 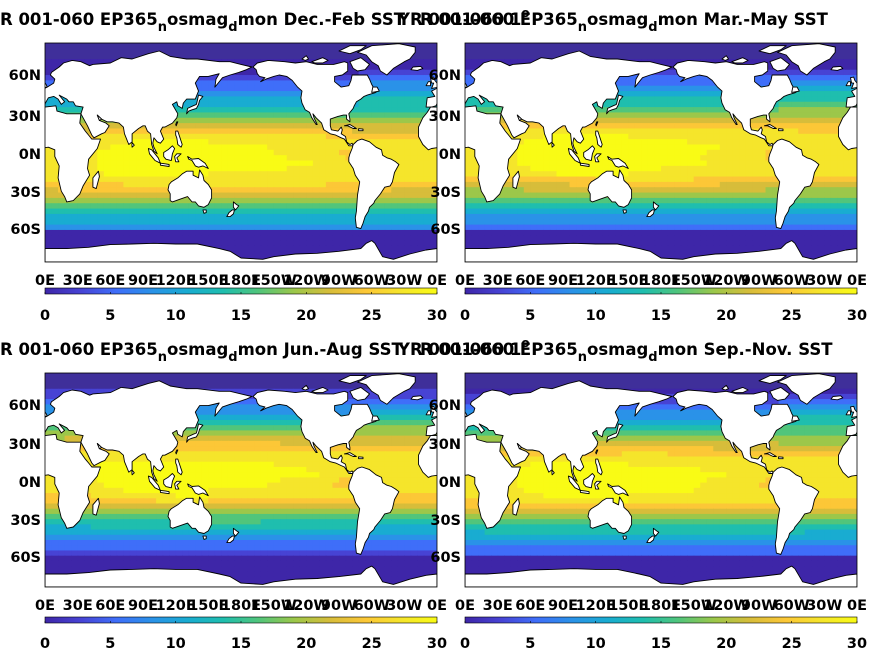 I want to click on lon-tick-label: 0E, so click(x=437, y=281).